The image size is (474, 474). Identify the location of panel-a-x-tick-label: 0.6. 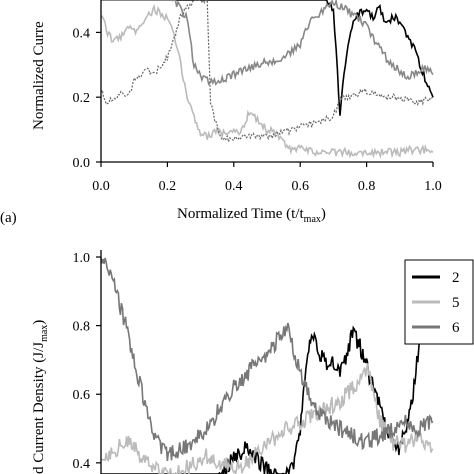
(300, 186).